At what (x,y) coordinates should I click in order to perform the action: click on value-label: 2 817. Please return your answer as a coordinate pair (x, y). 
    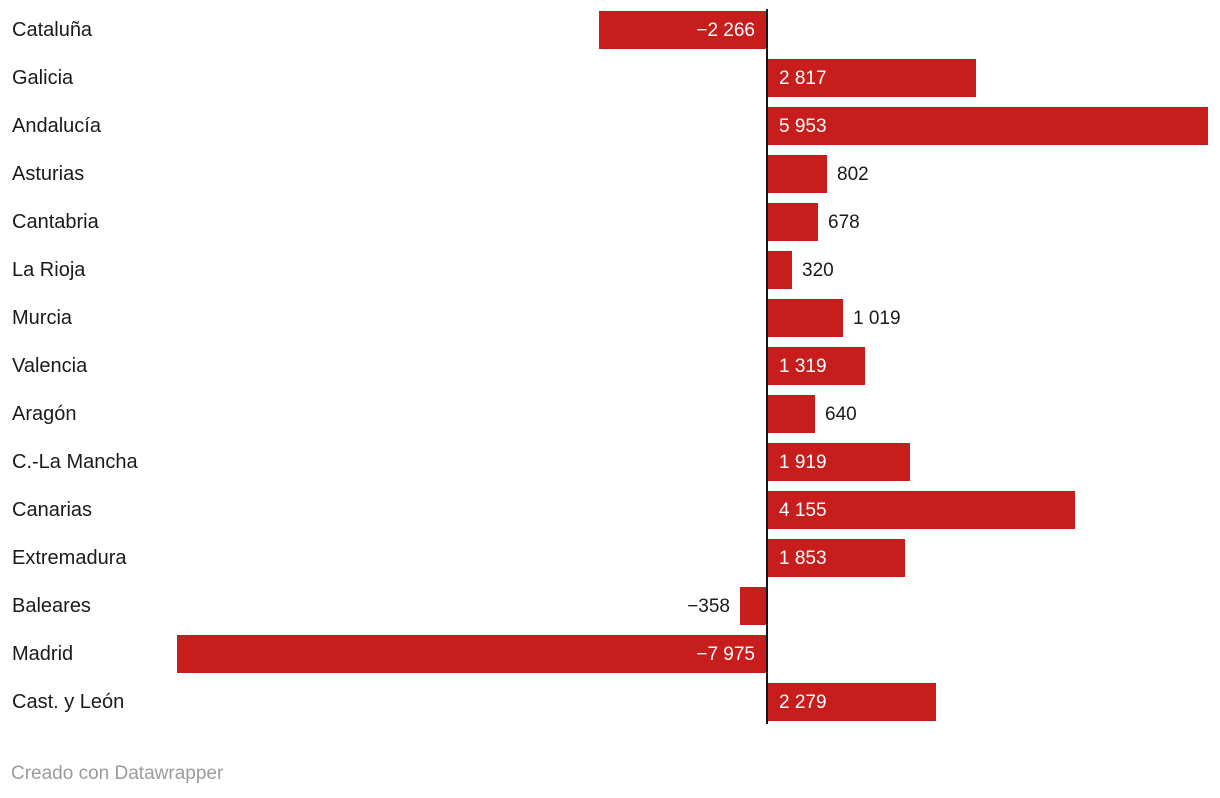
    Looking at the image, I should click on (803, 78).